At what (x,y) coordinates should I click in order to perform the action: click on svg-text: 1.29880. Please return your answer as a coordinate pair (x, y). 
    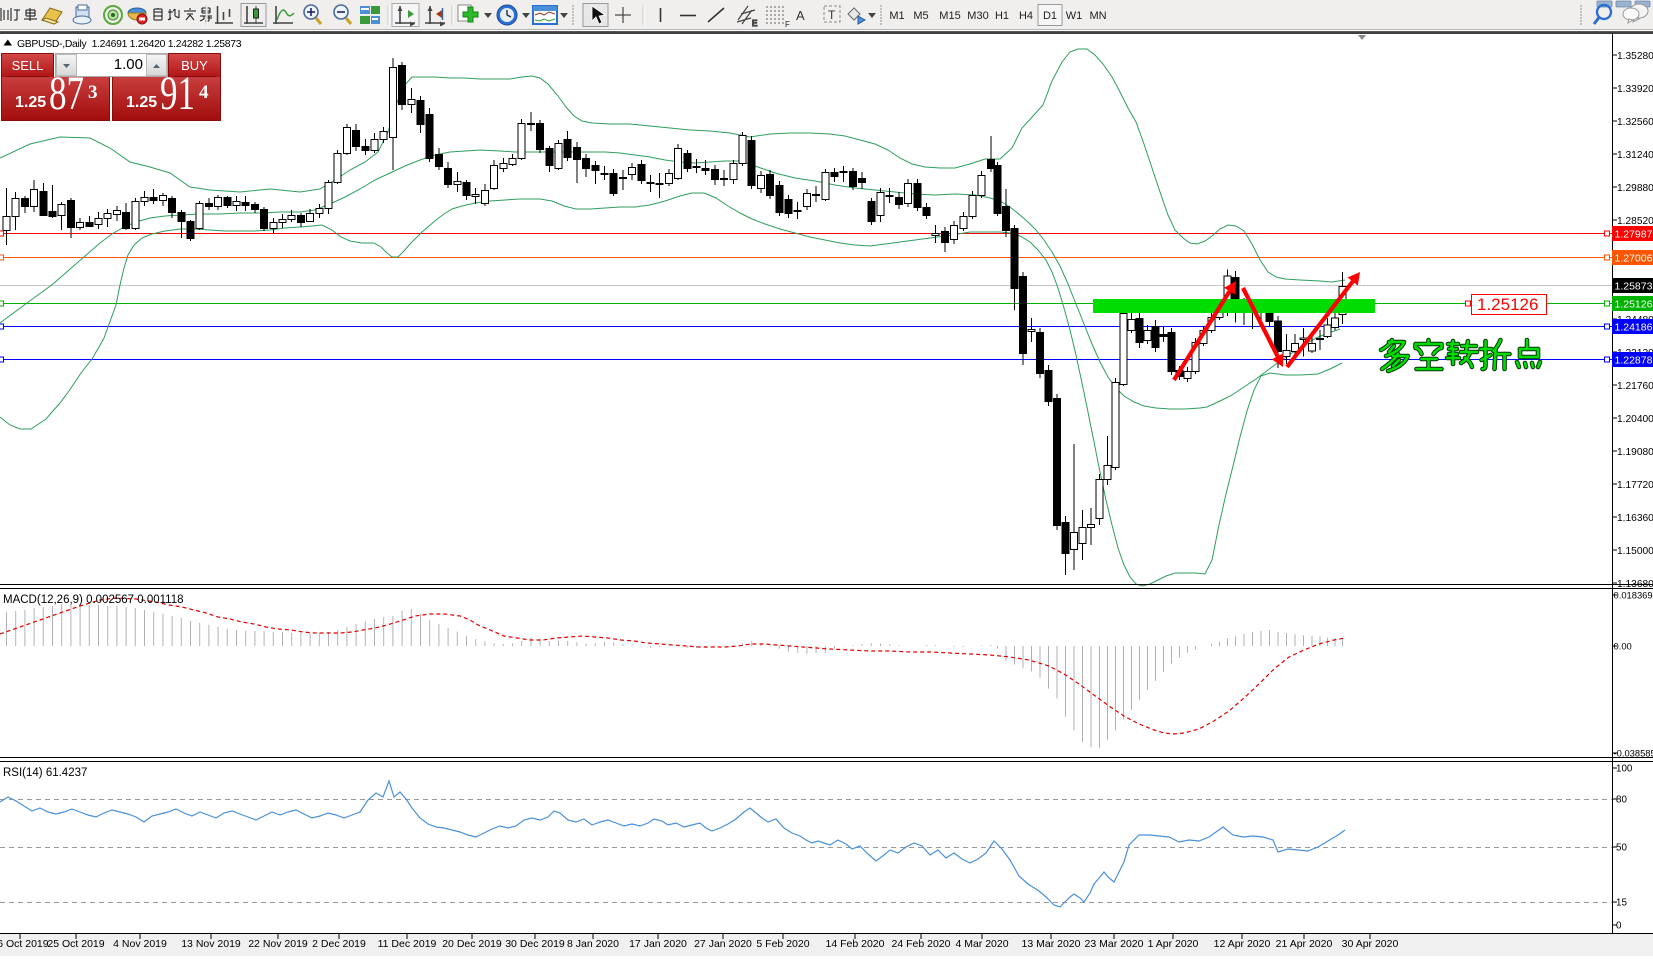
    Looking at the image, I should click on (1635, 188).